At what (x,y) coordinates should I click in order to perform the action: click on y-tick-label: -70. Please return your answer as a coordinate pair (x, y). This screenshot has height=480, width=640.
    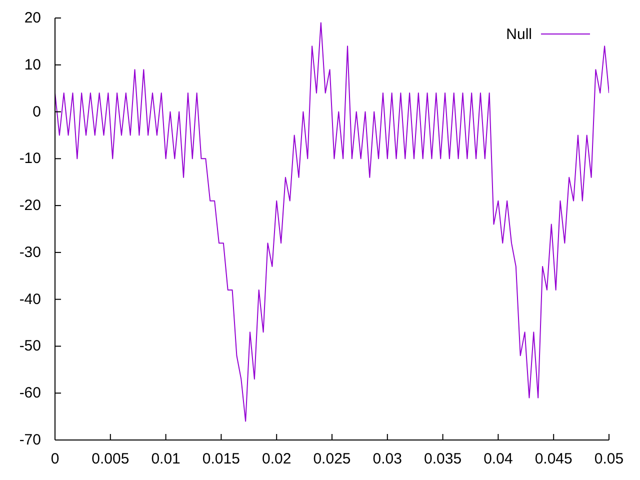
    Looking at the image, I should click on (30, 440).